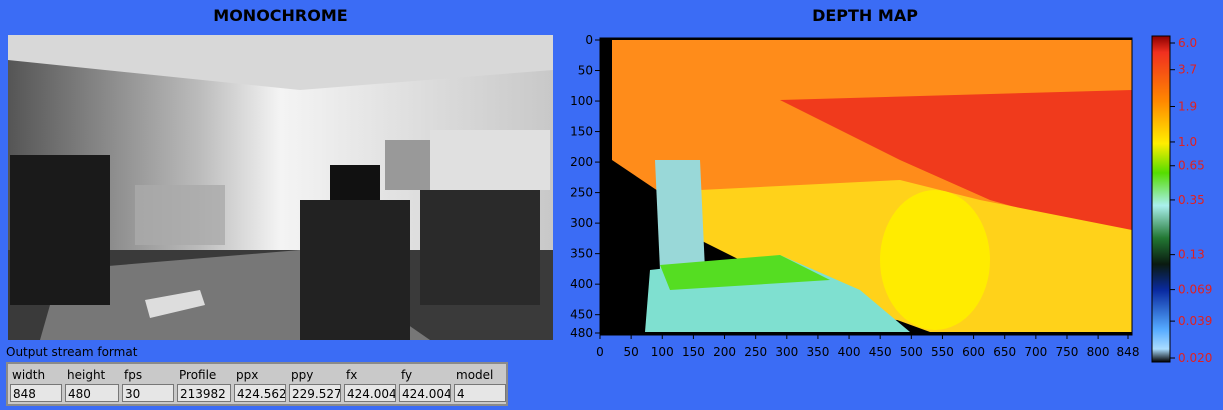  Describe the element at coordinates (1187, 43) in the screenshot. I see `colorbar-tick-label: 6.0` at that location.